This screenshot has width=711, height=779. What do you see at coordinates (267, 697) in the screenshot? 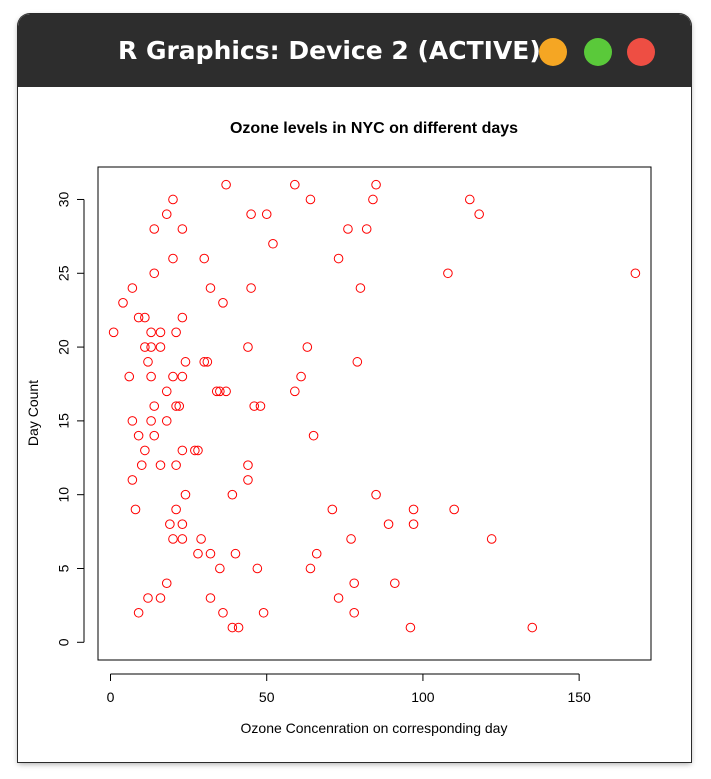
I see `x-tick-label: 50` at bounding box center [267, 697].